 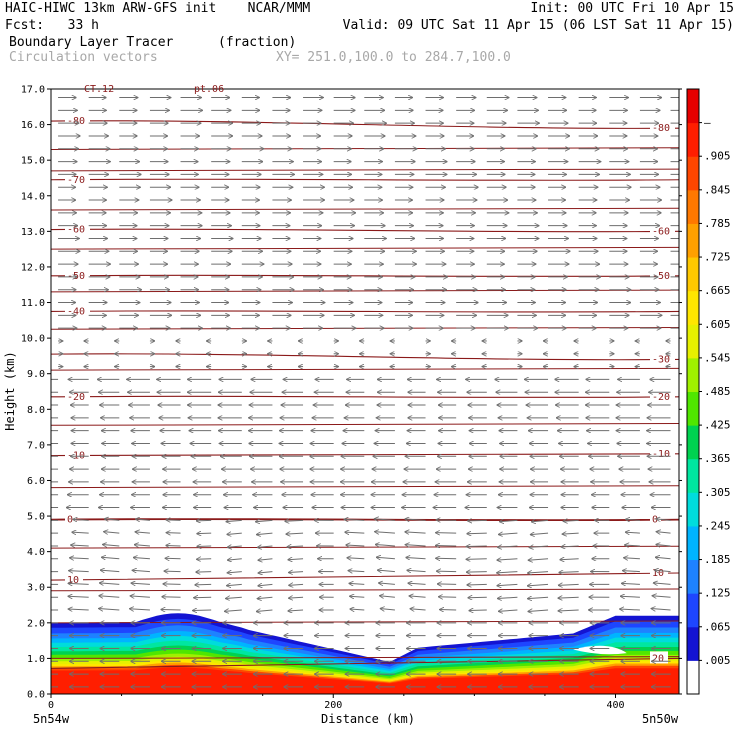 What do you see at coordinates (91, 42) in the screenshot?
I see `field-name: Boundary Layer Tracer` at bounding box center [91, 42].